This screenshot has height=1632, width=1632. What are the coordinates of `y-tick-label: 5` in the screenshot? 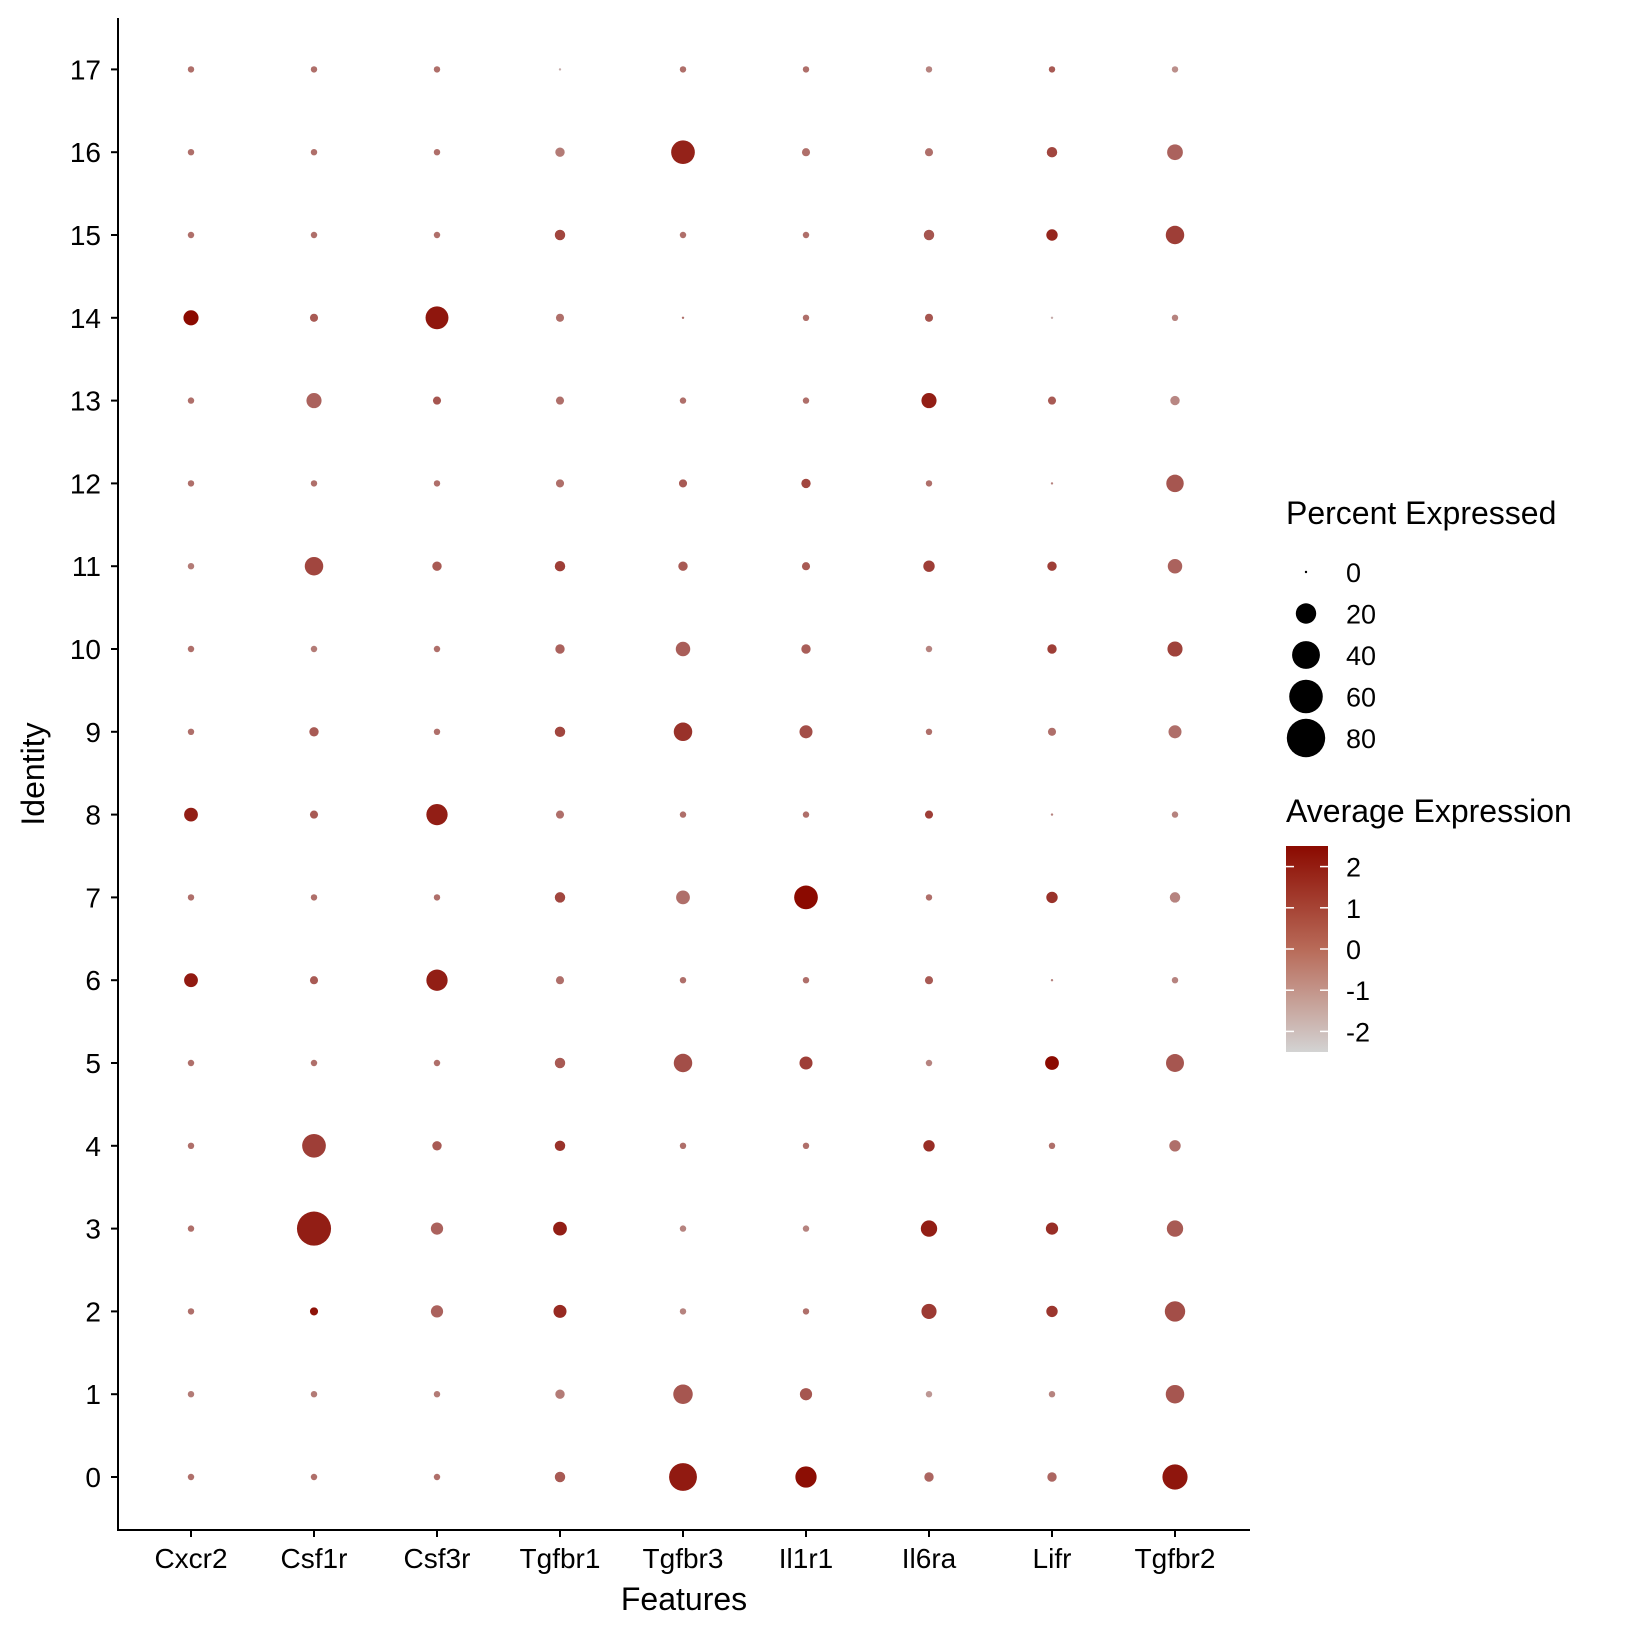 It's located at (93, 1063).